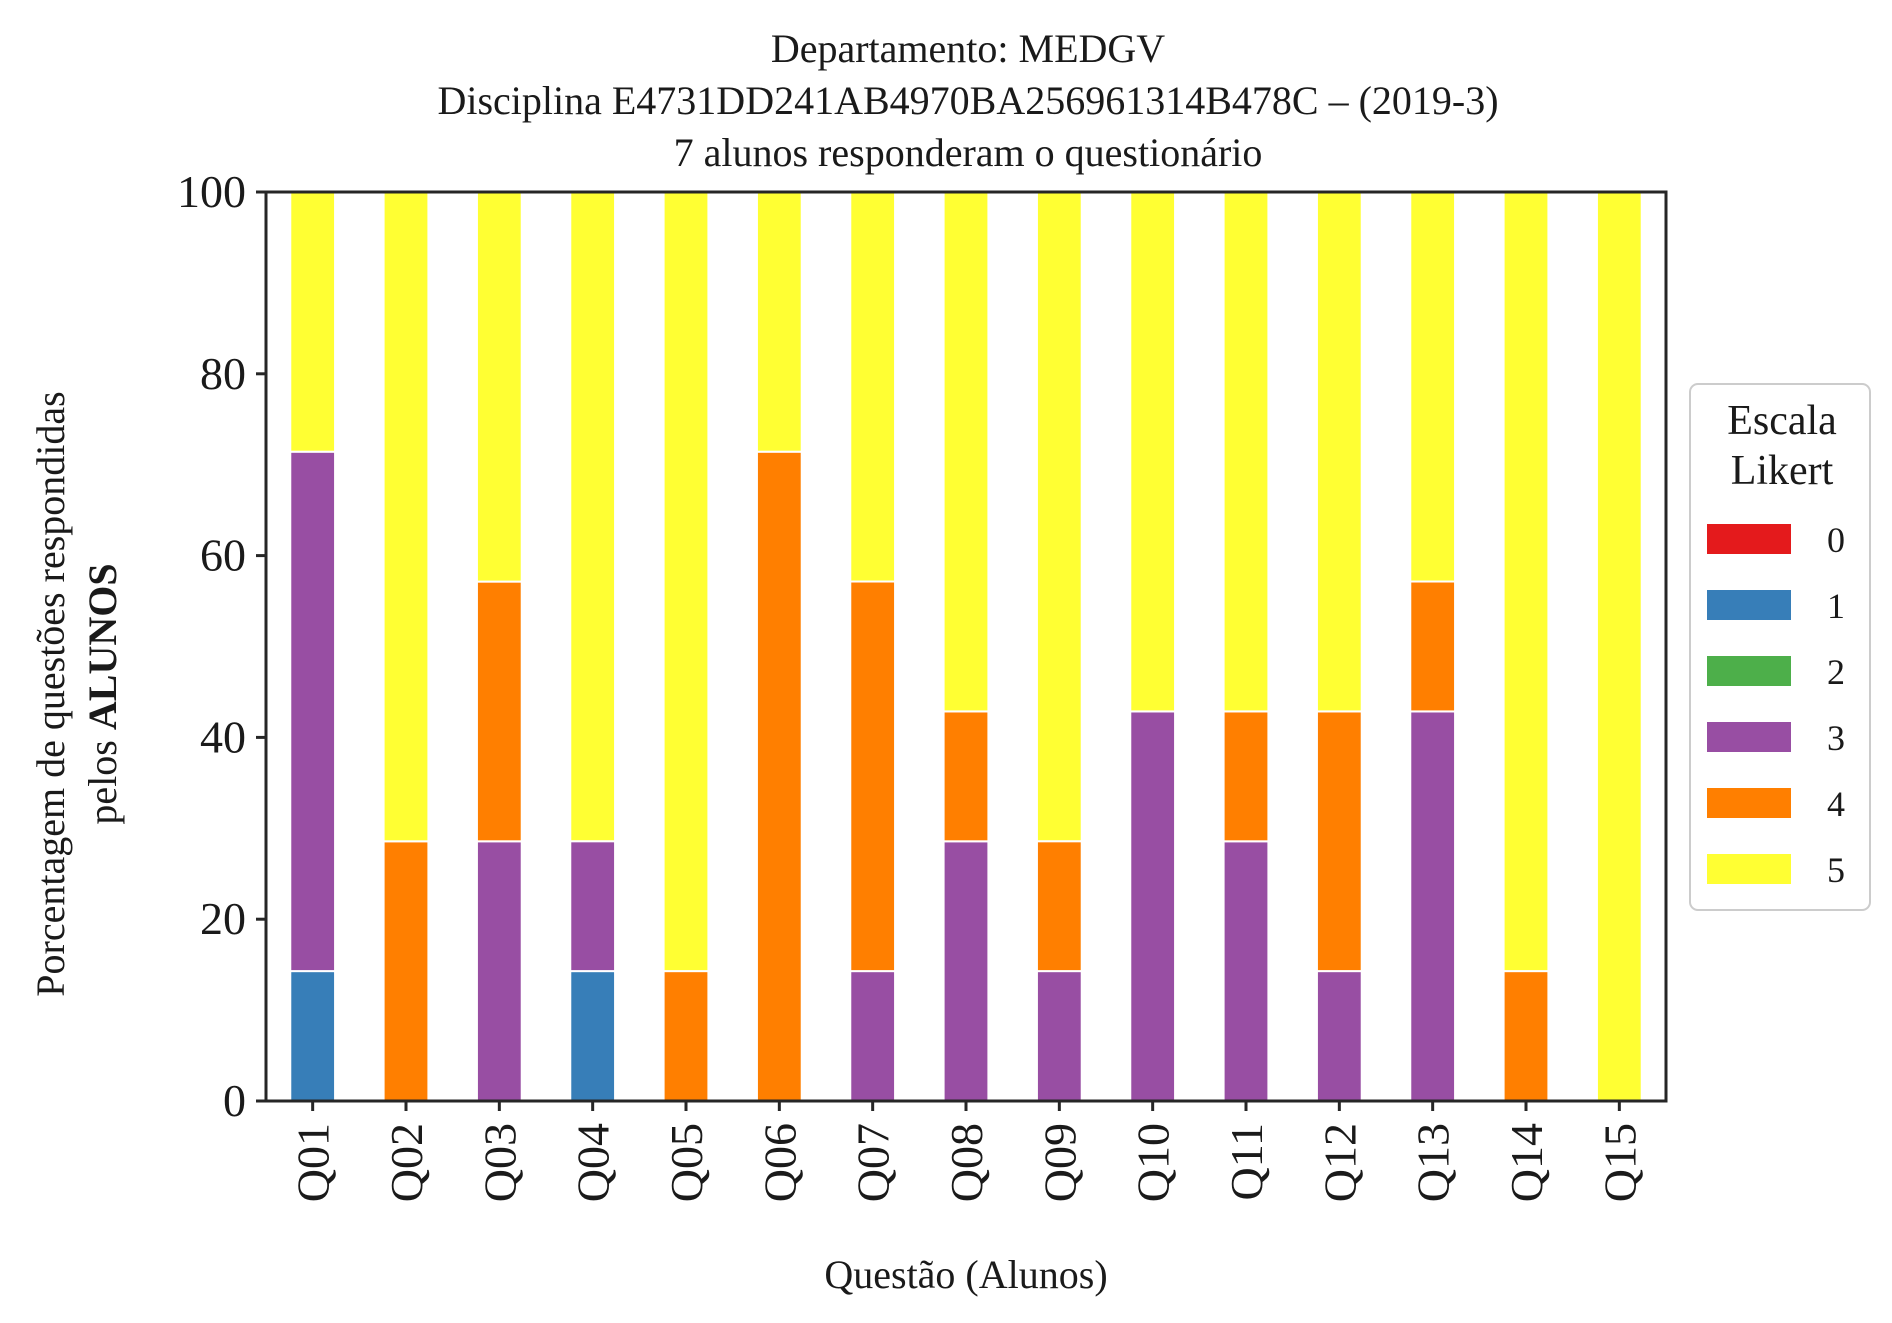 The image size is (1892, 1323). What do you see at coordinates (1836, 672) in the screenshot?
I see `legend-label-2: 2` at bounding box center [1836, 672].